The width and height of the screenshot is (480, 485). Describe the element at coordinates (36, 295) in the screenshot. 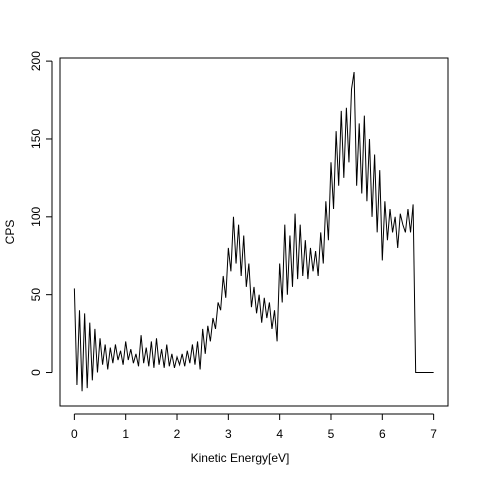

I see `y-tick-label: 50` at that location.